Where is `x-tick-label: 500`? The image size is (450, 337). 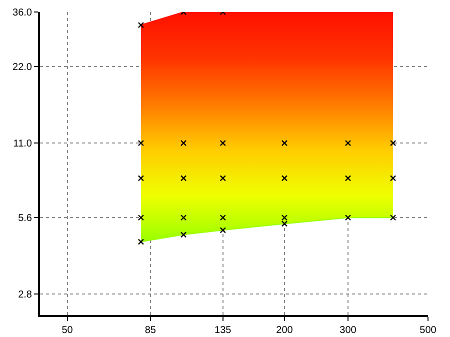
x-tick-label: 500 is located at coordinates (428, 330).